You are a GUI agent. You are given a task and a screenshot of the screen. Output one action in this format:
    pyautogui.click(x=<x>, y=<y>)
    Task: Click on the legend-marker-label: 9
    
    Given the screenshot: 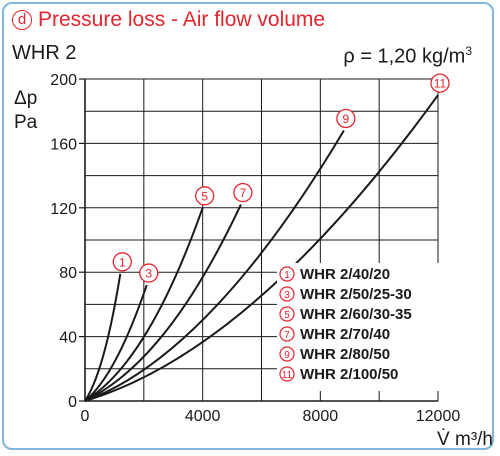 What is the action you would take?
    pyautogui.click(x=287, y=355)
    